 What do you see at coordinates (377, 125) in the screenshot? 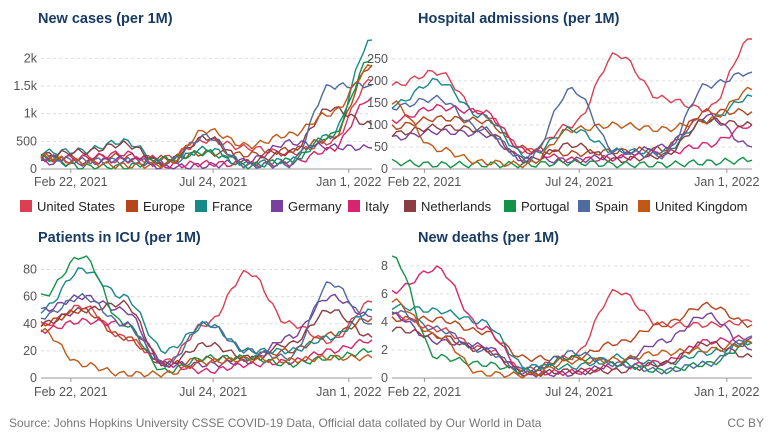
I see `y-tick-label: 100` at bounding box center [377, 125].